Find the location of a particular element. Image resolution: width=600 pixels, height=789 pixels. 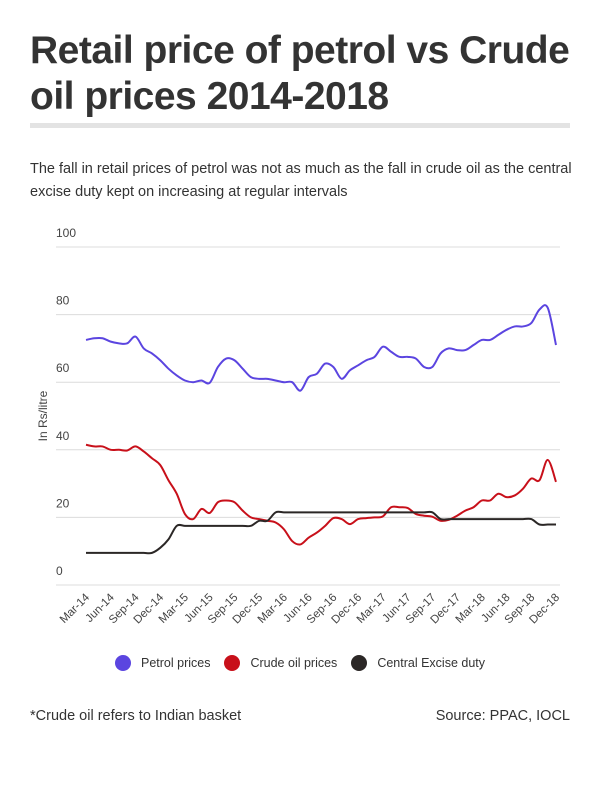

legend-item: Central Excise duty is located at coordinates (418, 663).